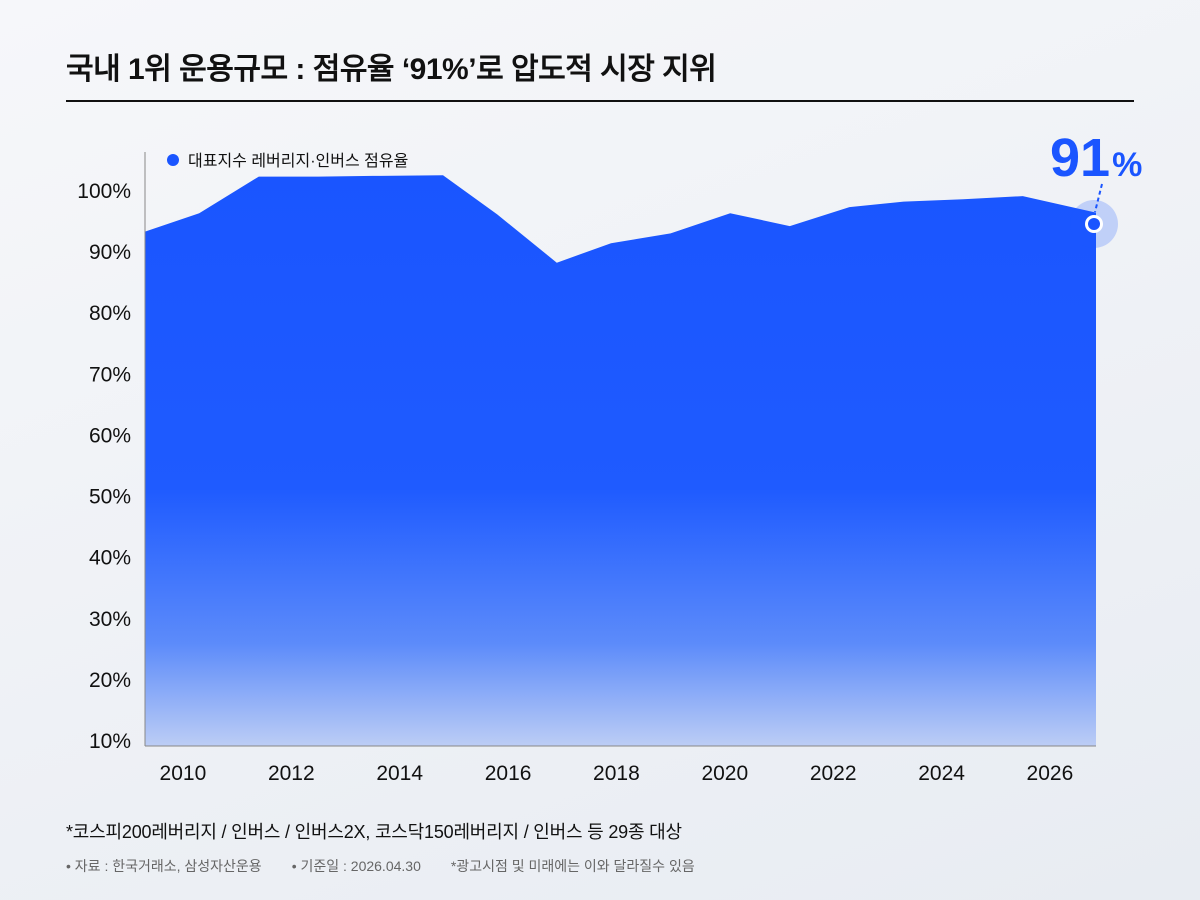 This screenshot has width=1200, height=900. I want to click on y-tick-label: 70%, so click(110, 374).